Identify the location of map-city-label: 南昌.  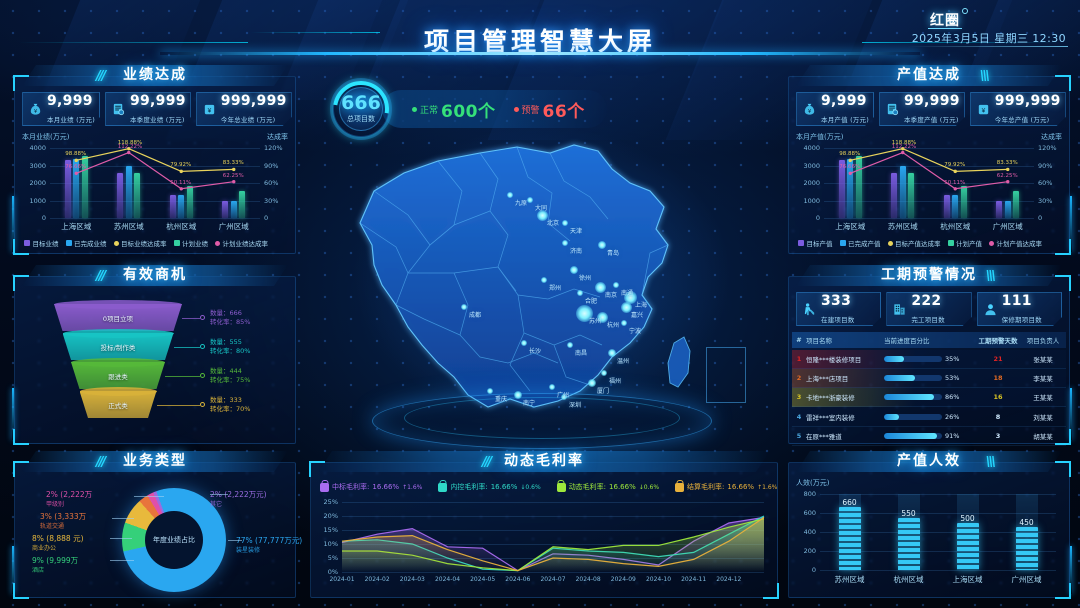
(581, 353).